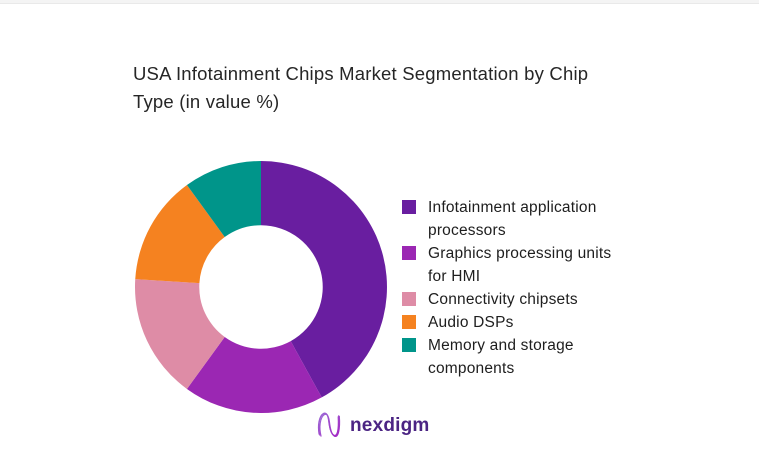  I want to click on nexdigm-logo-icon, so click(329, 425).